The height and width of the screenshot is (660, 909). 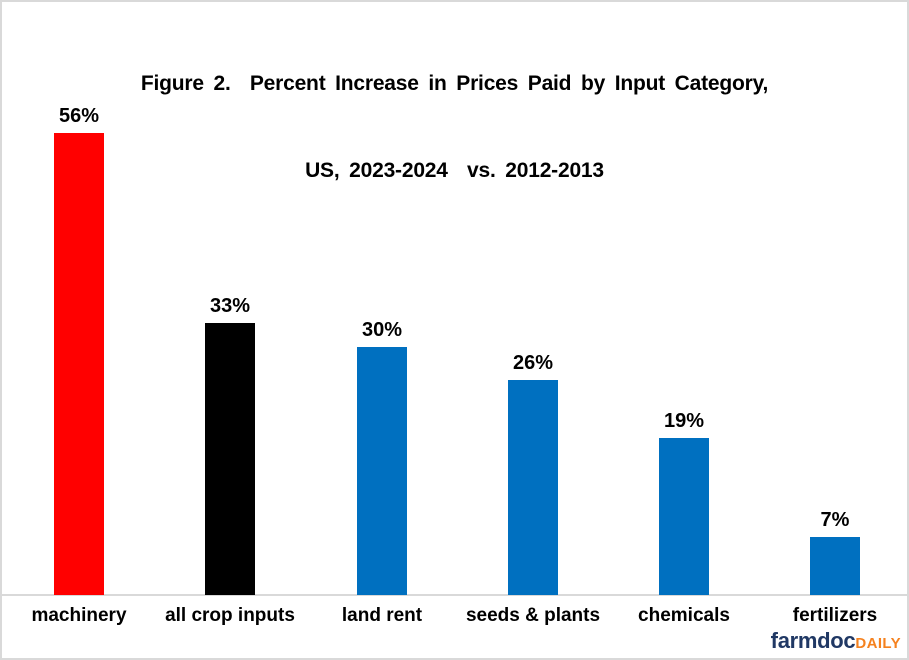 What do you see at coordinates (878, 643) in the screenshot?
I see `daily-logo-text: DAILY` at bounding box center [878, 643].